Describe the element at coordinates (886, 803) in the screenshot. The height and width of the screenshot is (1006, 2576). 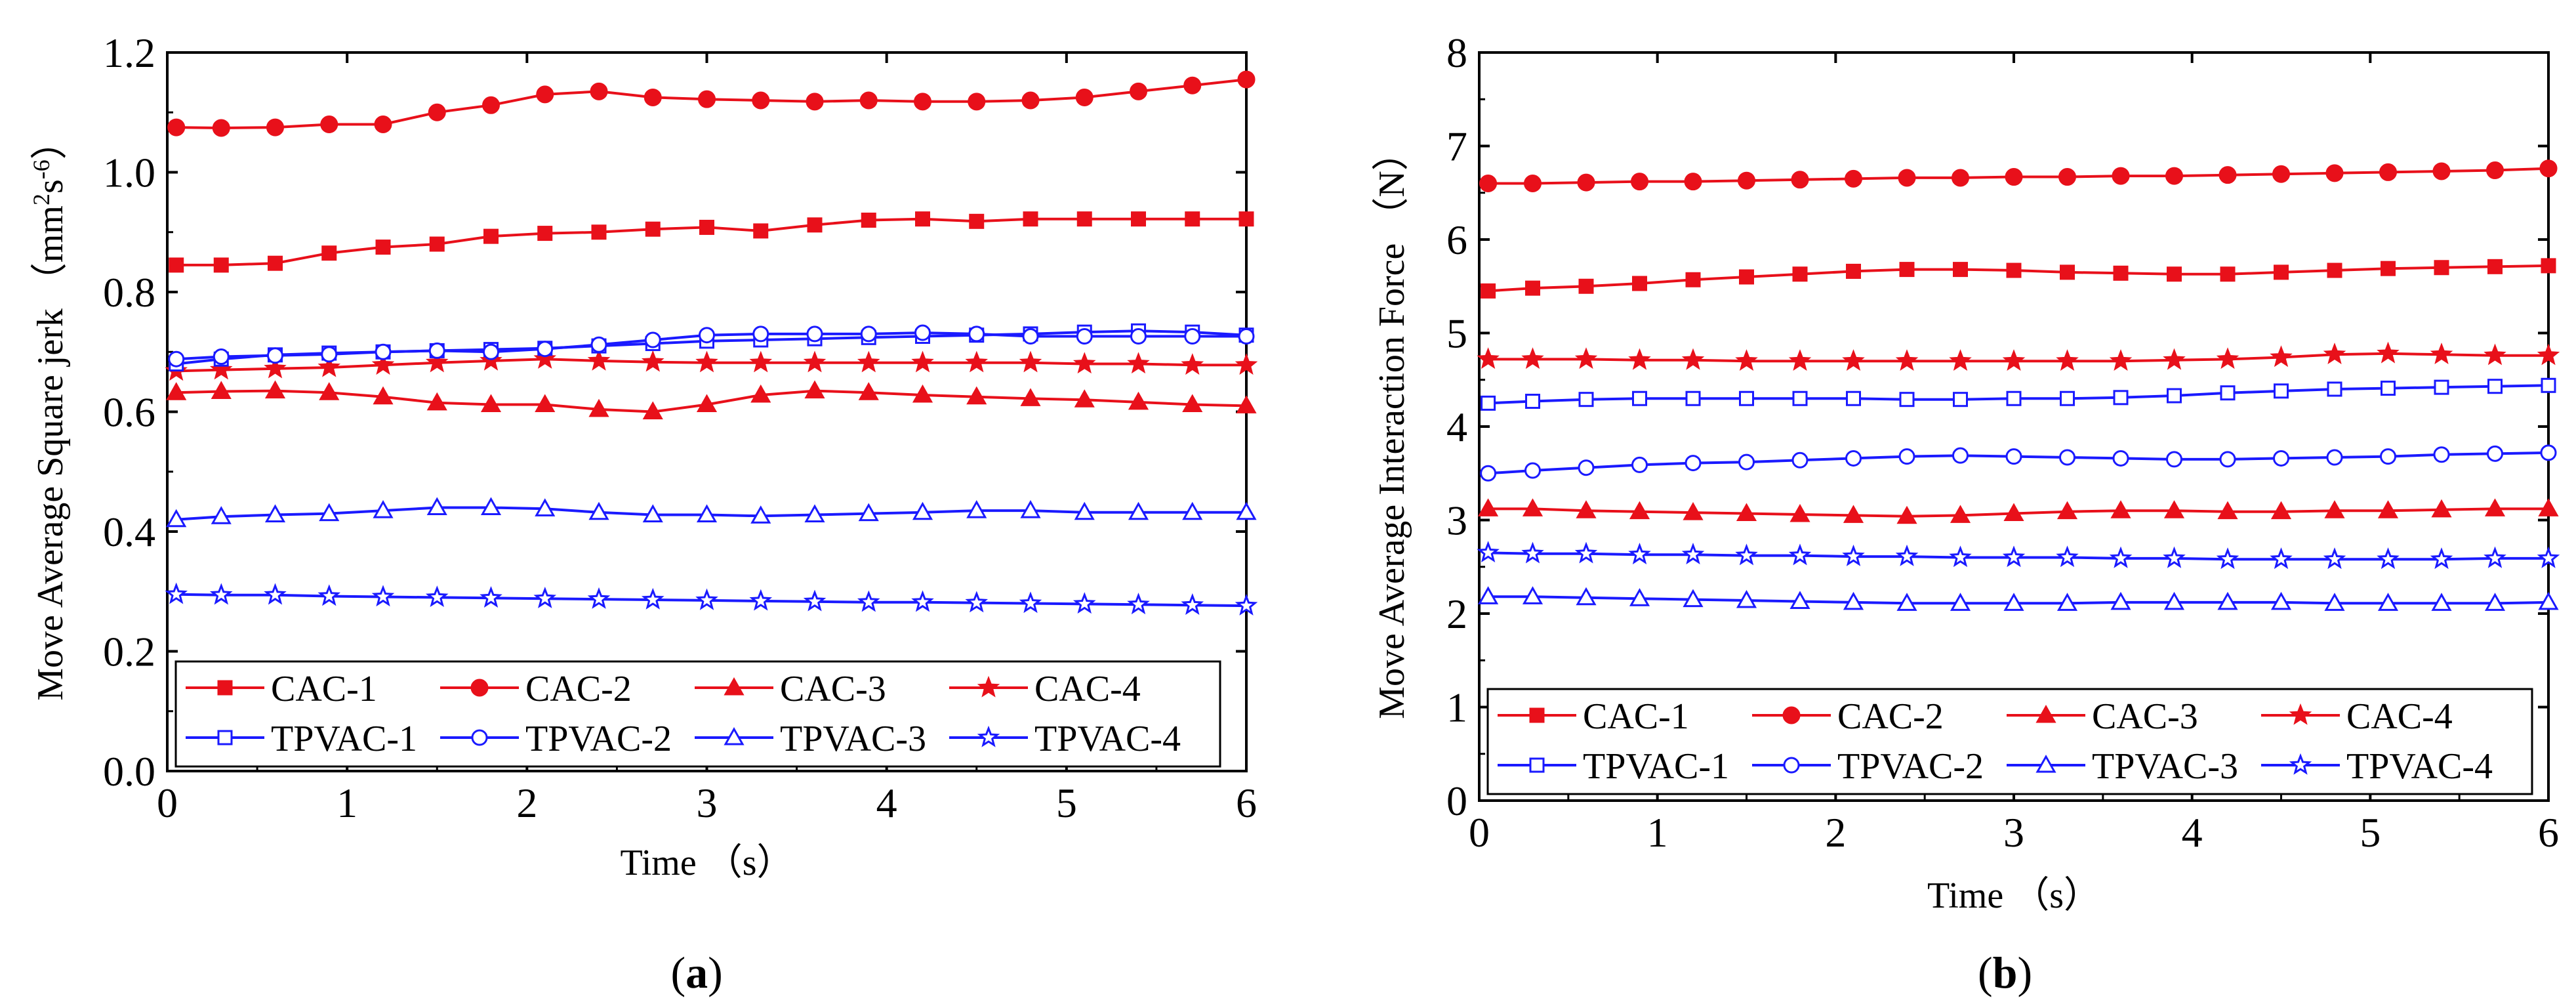
I see `x-tick-label: 4` at that location.